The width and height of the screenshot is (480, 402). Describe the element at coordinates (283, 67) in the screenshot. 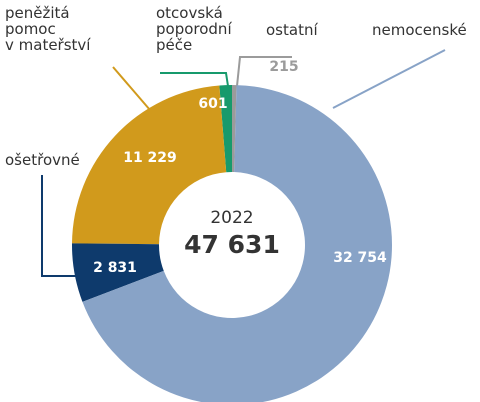

I see `value-label: 215` at that location.